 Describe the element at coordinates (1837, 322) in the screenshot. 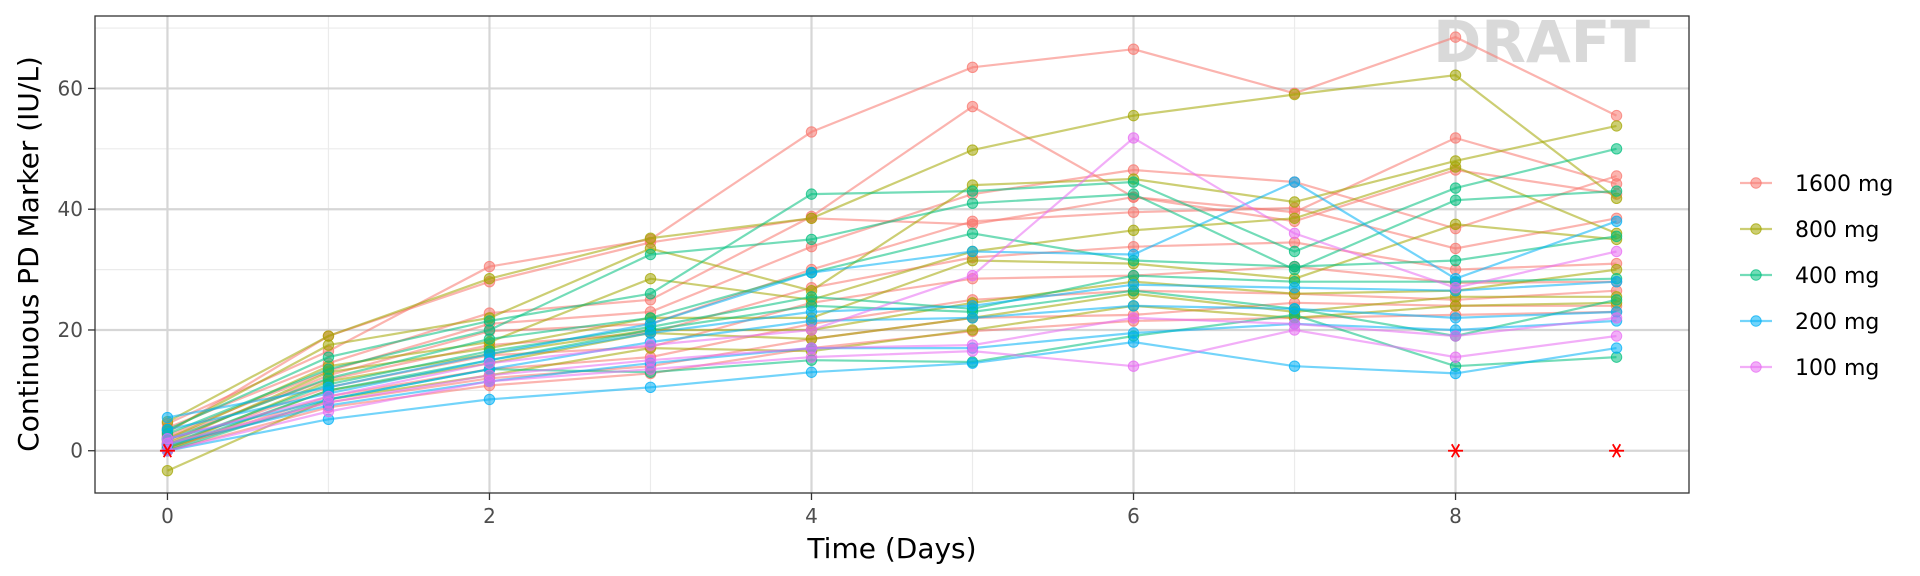

I see `legend-label: 200 mg` at that location.